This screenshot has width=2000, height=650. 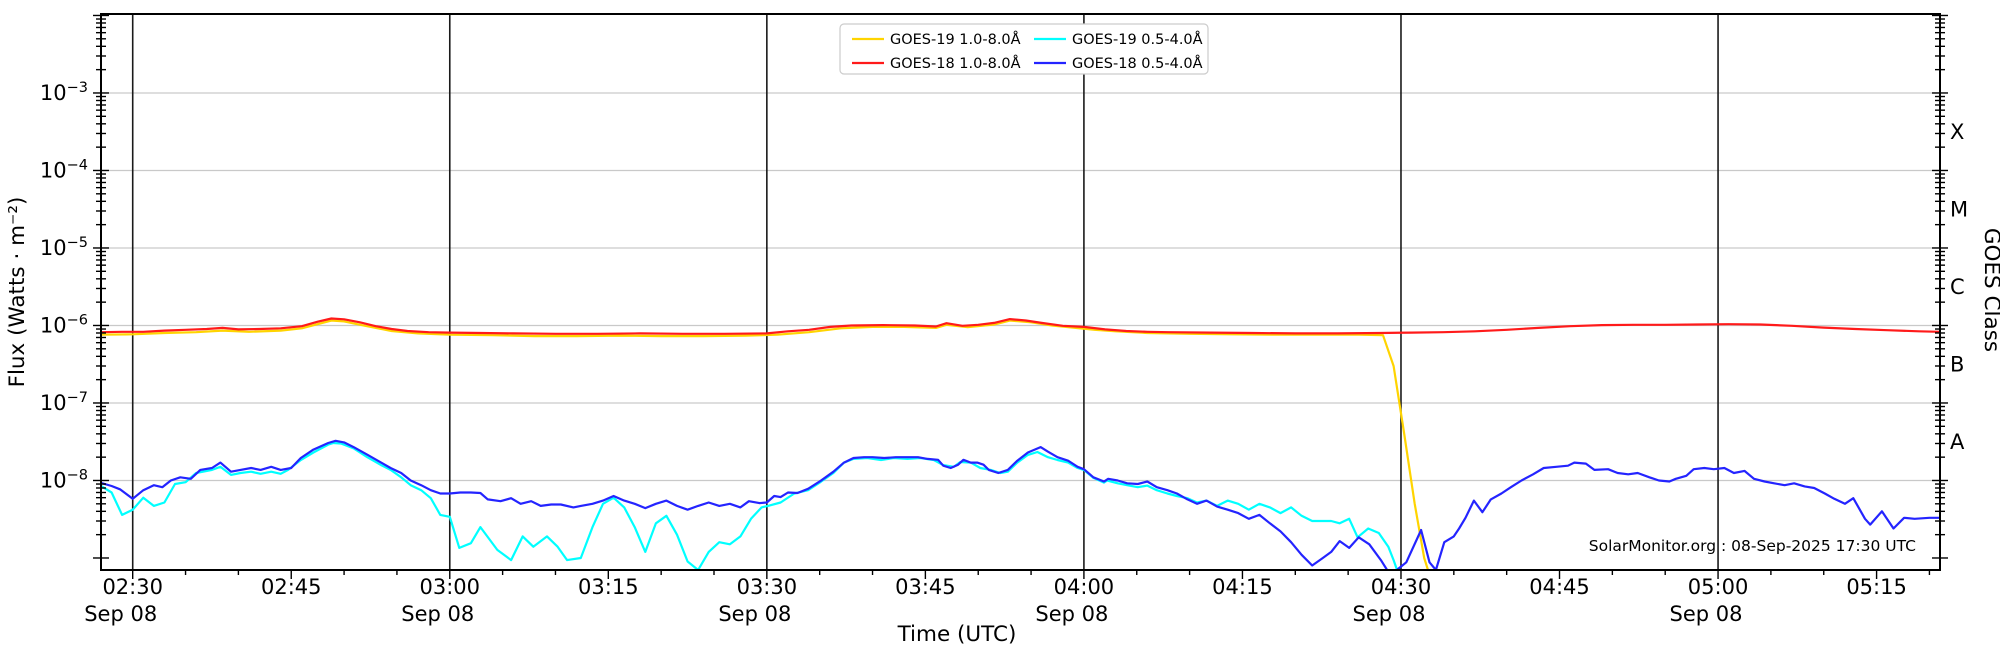 I want to click on y-tick-label: 10⁻⁴, so click(x=64, y=169).